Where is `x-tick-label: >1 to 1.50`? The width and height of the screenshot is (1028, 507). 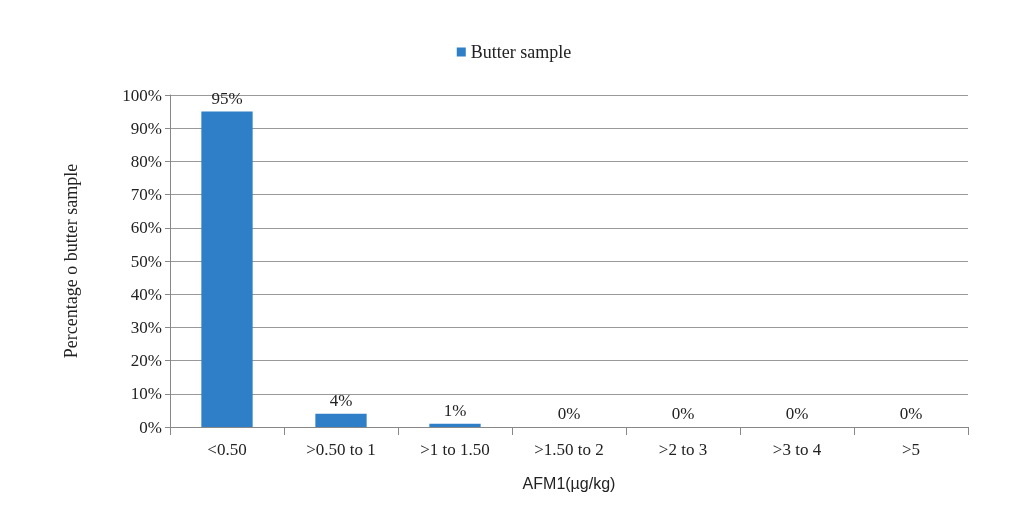 x-tick-label: >1 to 1.50 is located at coordinates (455, 449).